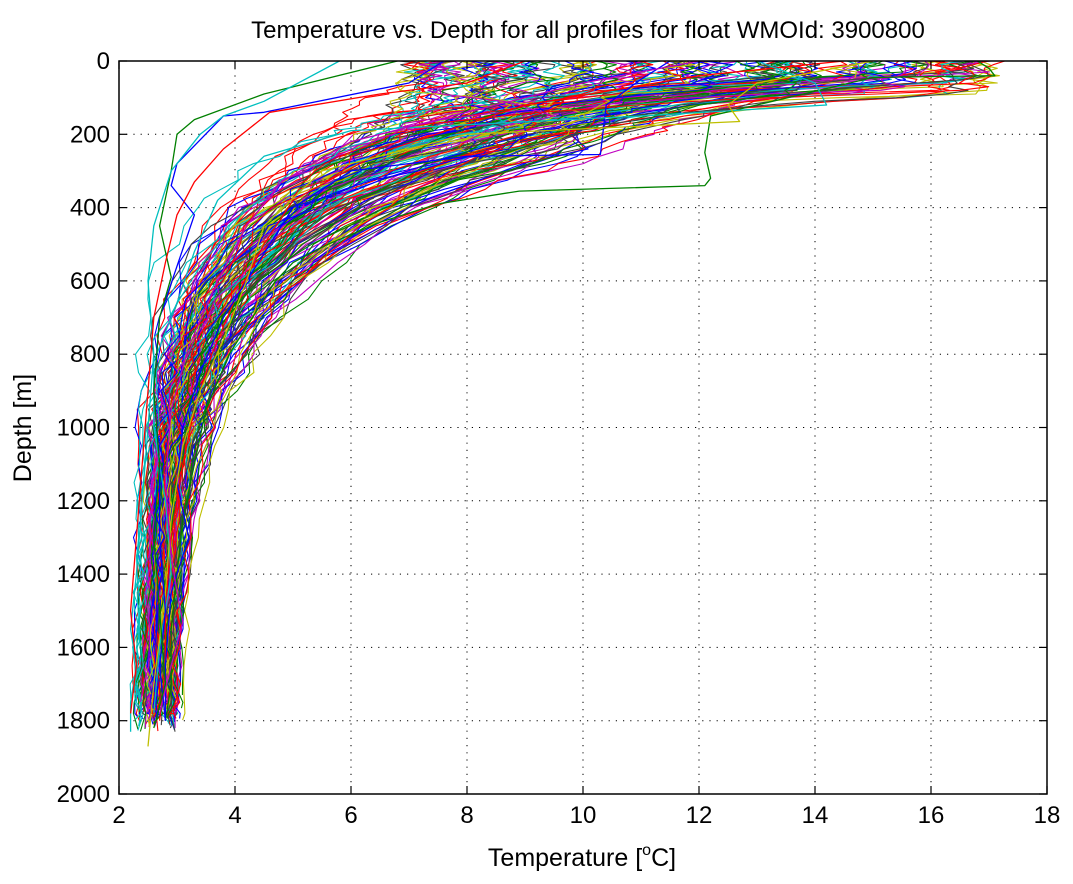 The height and width of the screenshot is (884, 1073). Describe the element at coordinates (83, 428) in the screenshot. I see `y-tick-label: 1000` at that location.